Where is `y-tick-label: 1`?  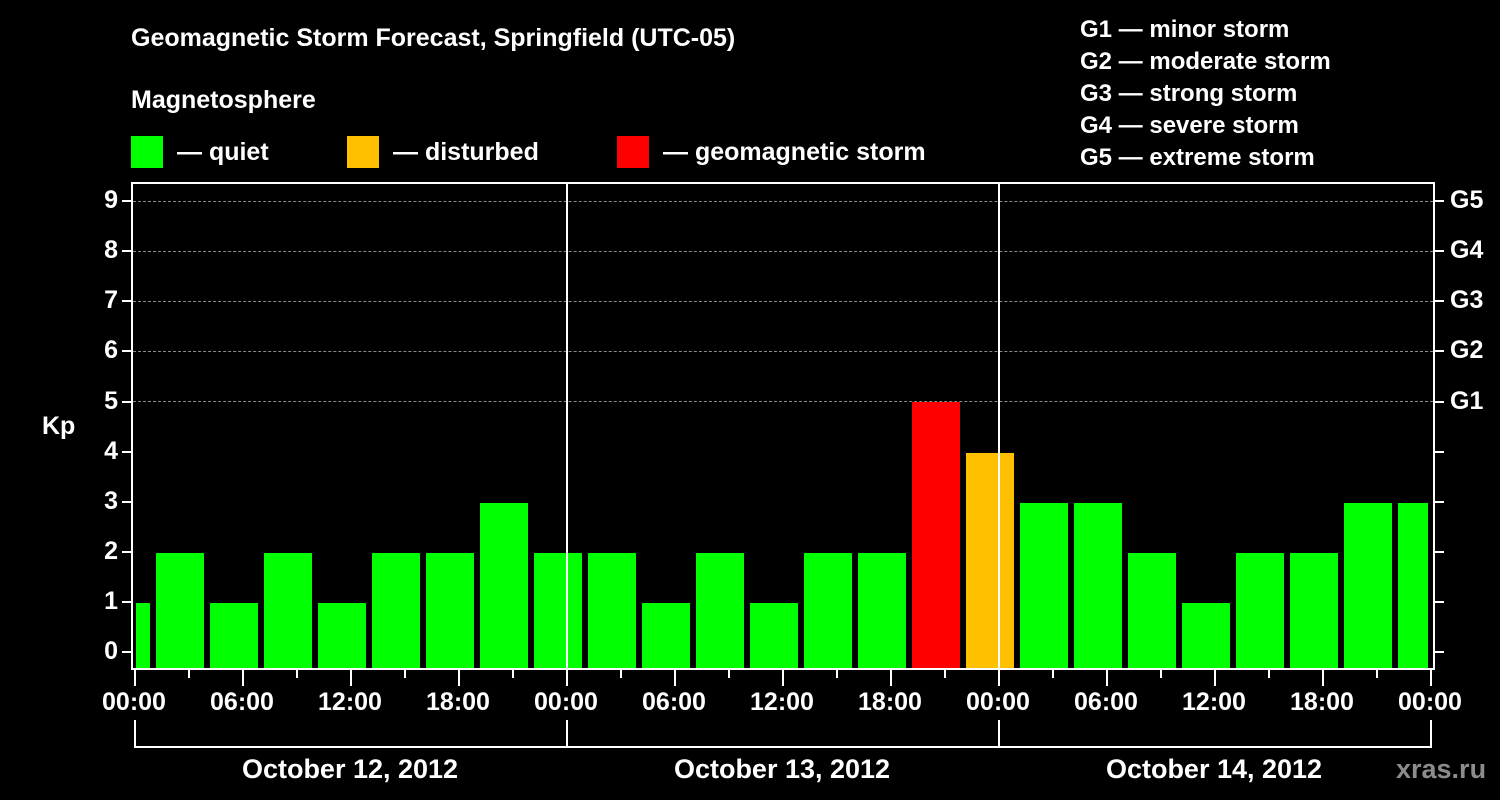 y-tick-label: 1 is located at coordinates (111, 600).